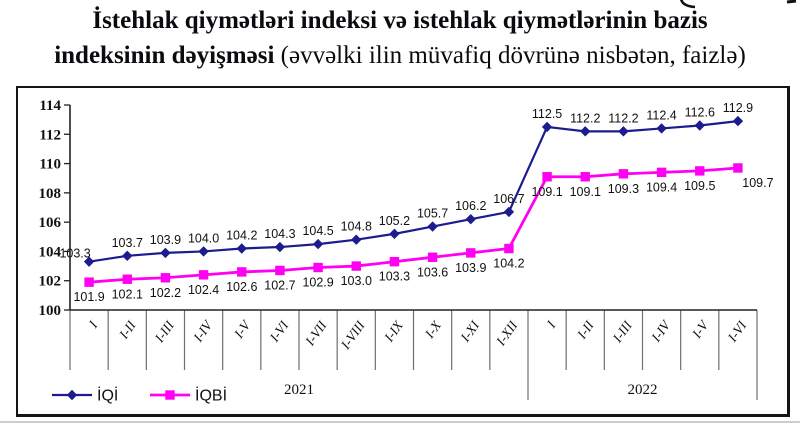 The height and width of the screenshot is (430, 800). What do you see at coordinates (547, 114) in the screenshot?
I see `data-label: 112.5` at bounding box center [547, 114].